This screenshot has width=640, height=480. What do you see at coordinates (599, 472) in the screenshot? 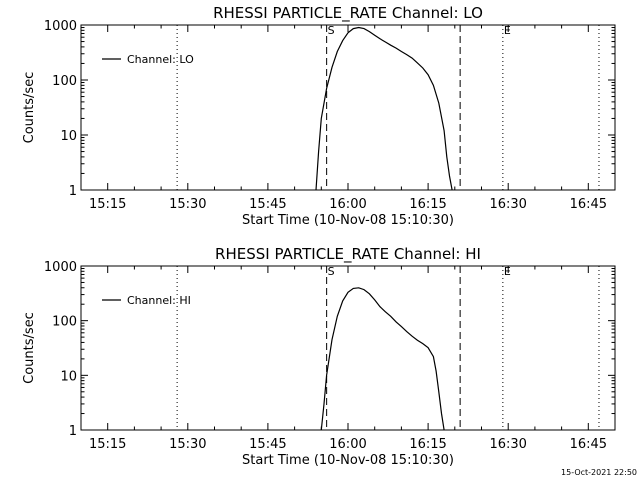
I see `footer-timestamp: 15-Oct-2021 22:50` at bounding box center [599, 472].